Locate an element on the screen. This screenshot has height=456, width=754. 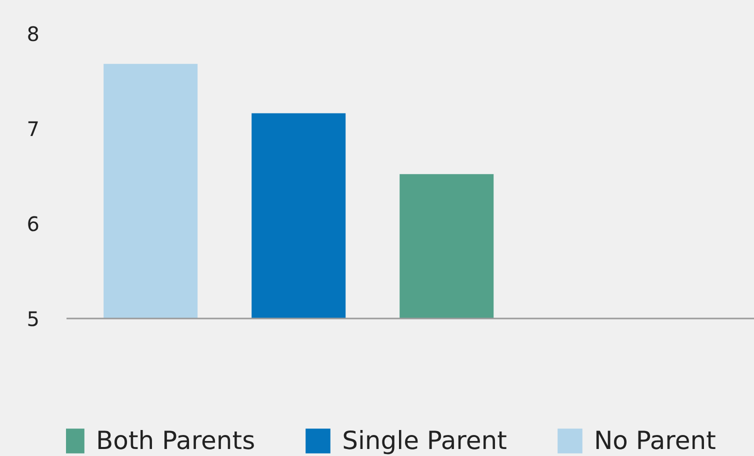
y-tick-label: 5 is located at coordinates (33, 319).